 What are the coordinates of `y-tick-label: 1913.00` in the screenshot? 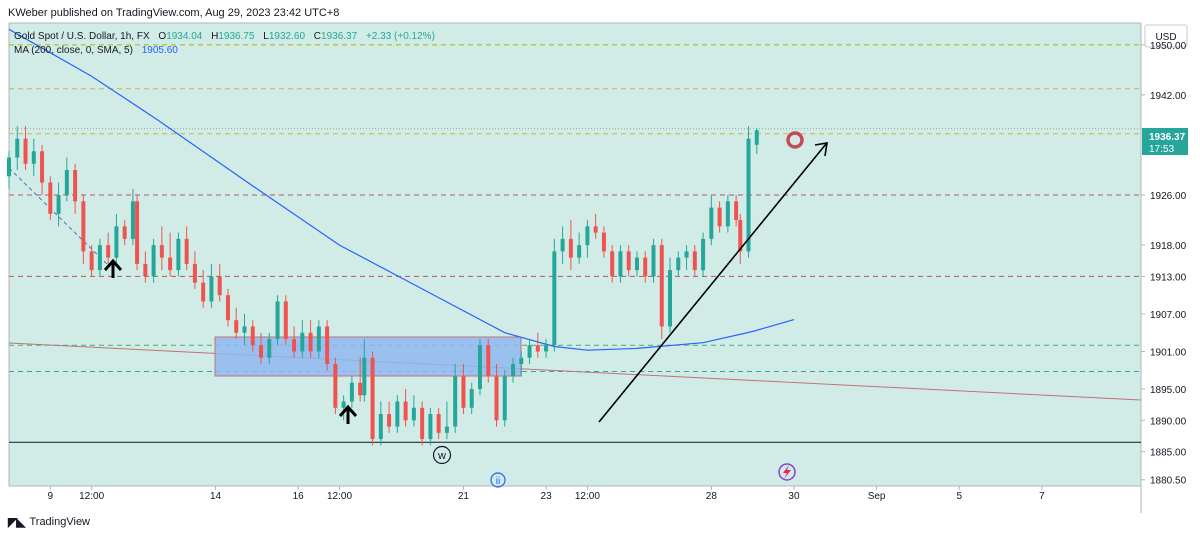 It's located at (1168, 277).